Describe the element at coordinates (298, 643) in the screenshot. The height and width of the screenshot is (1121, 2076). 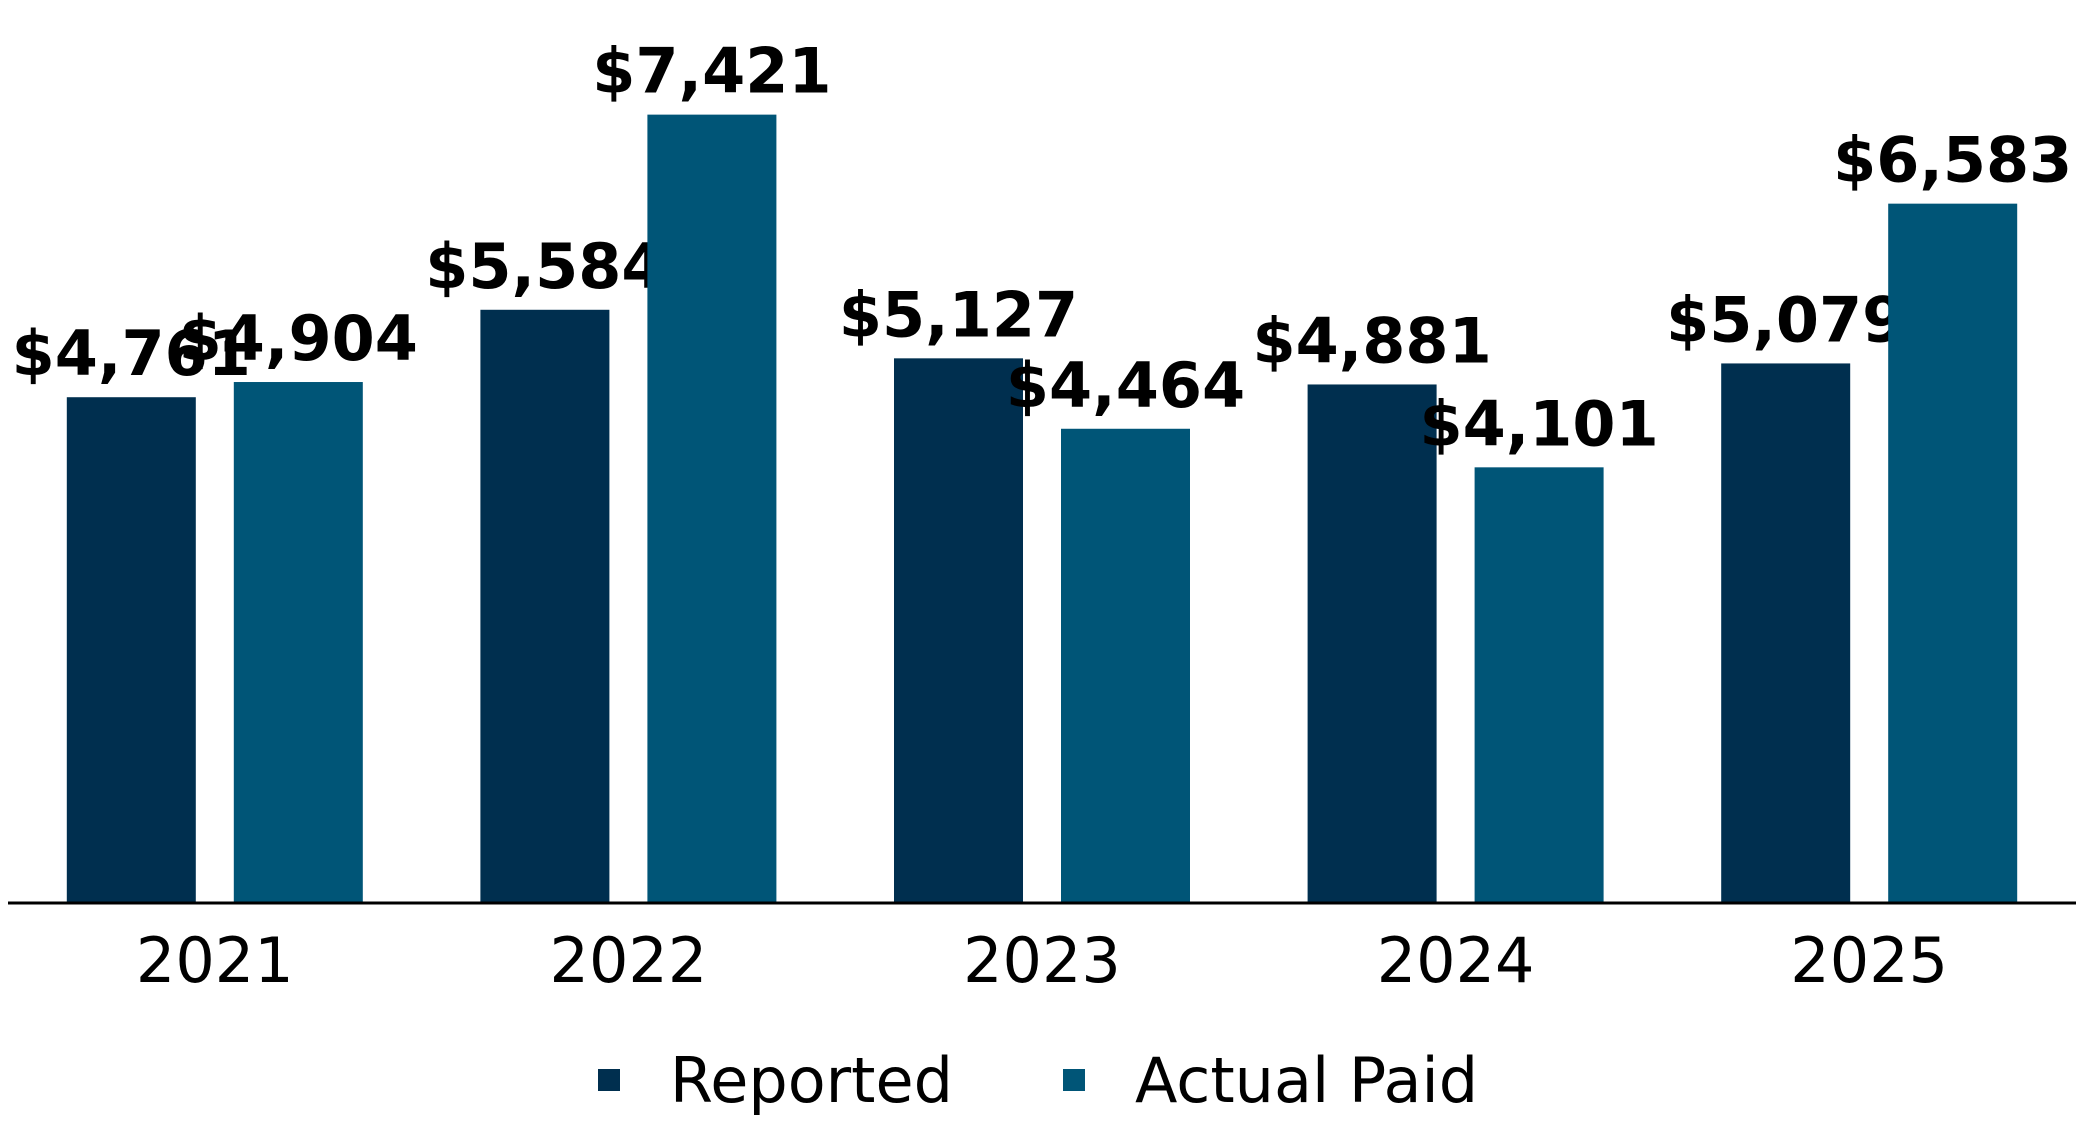
I see `bar-actual-paid-2021` at that location.